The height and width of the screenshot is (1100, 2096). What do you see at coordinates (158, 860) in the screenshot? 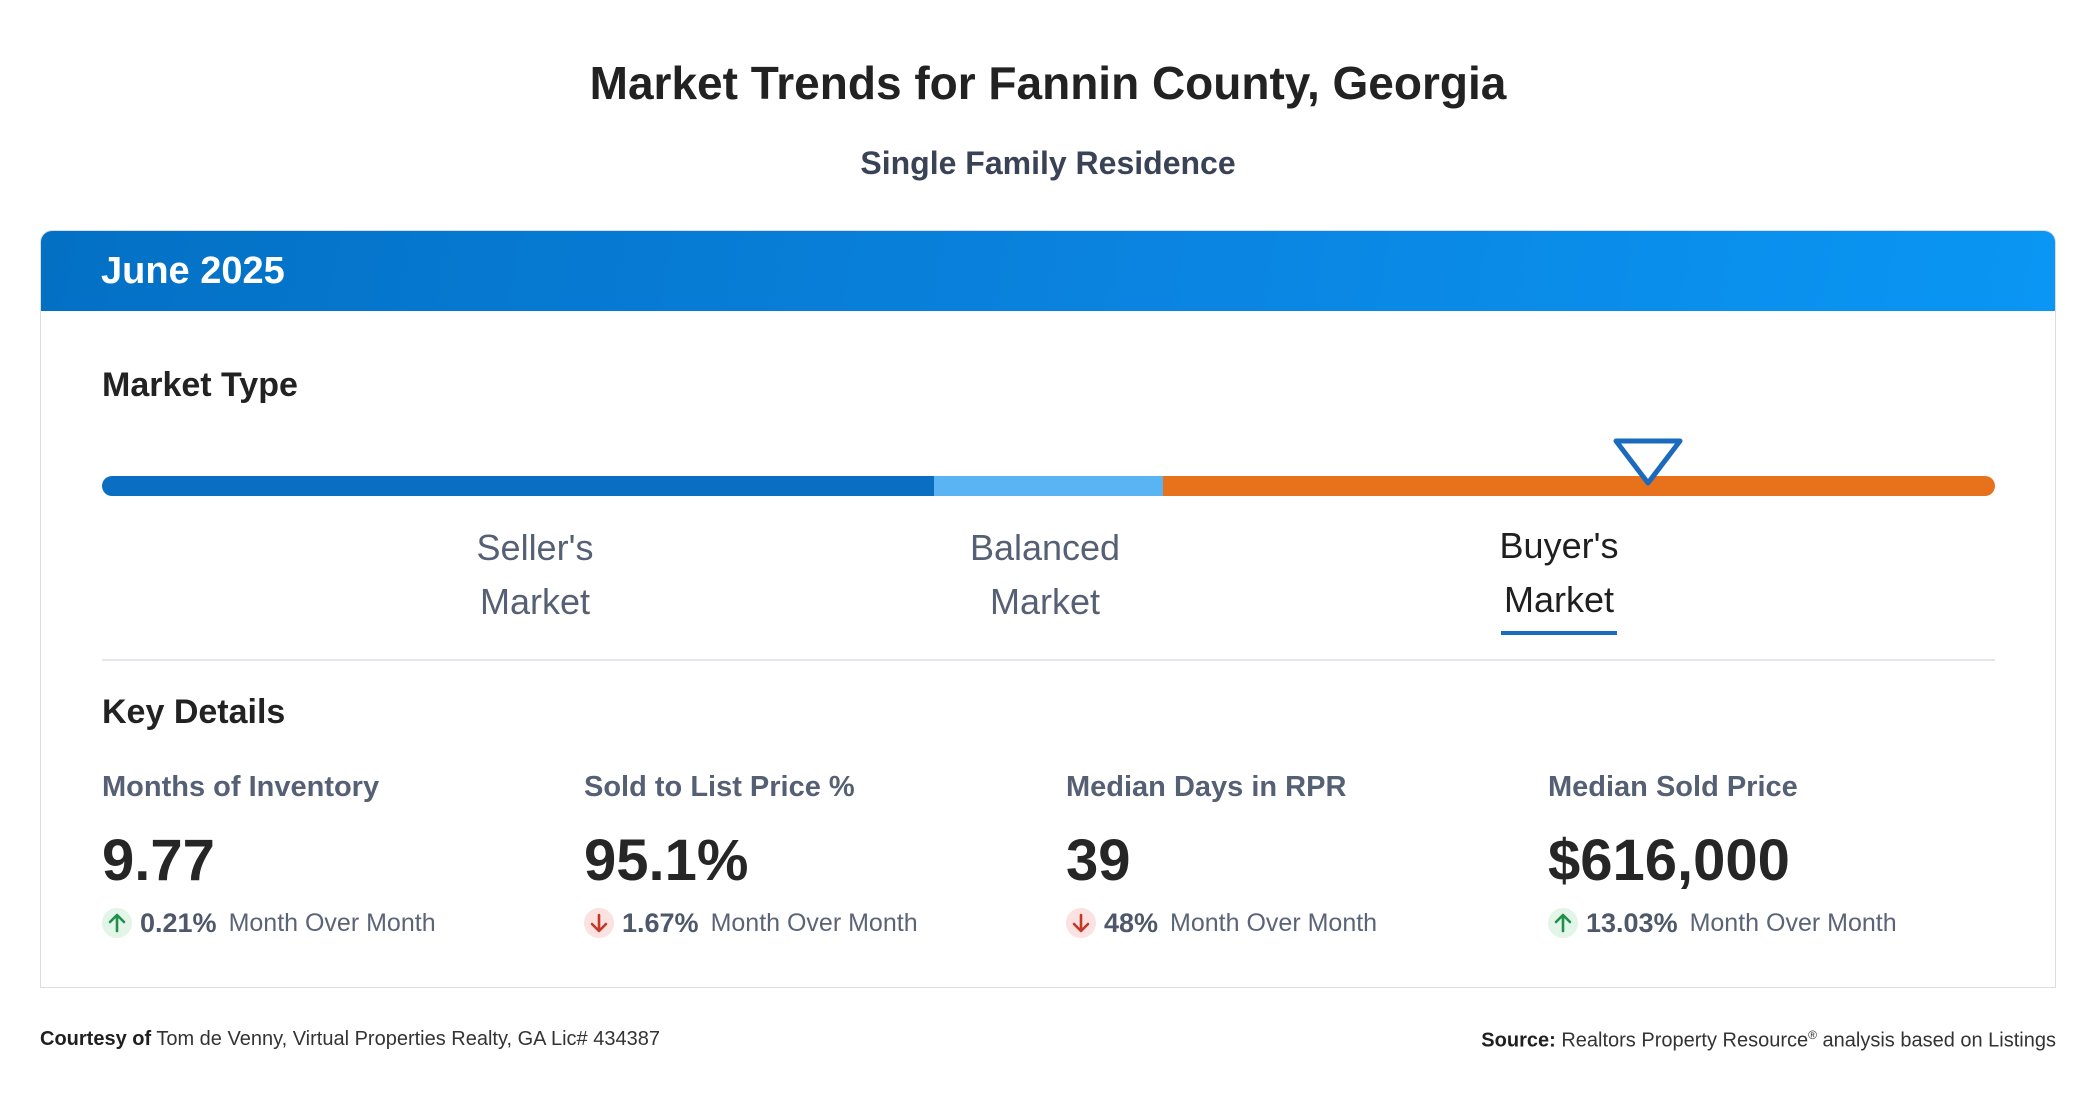
I see `metric-value: 9.77` at bounding box center [158, 860].